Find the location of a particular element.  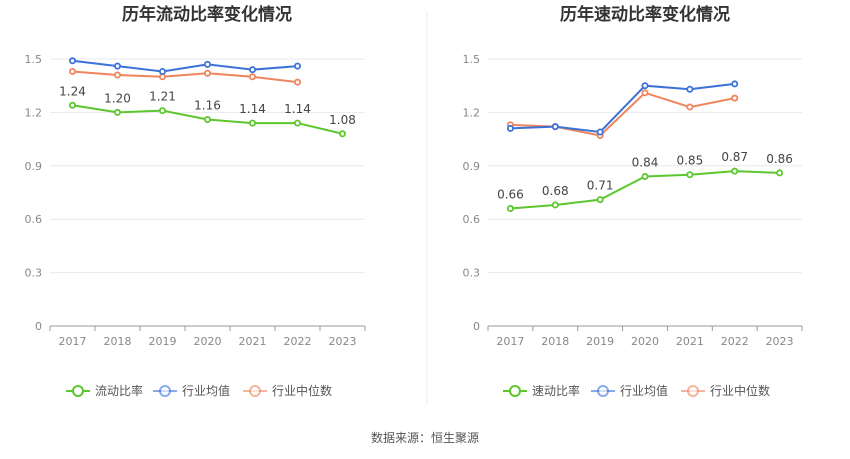

data-label: 0.84 is located at coordinates (645, 162).